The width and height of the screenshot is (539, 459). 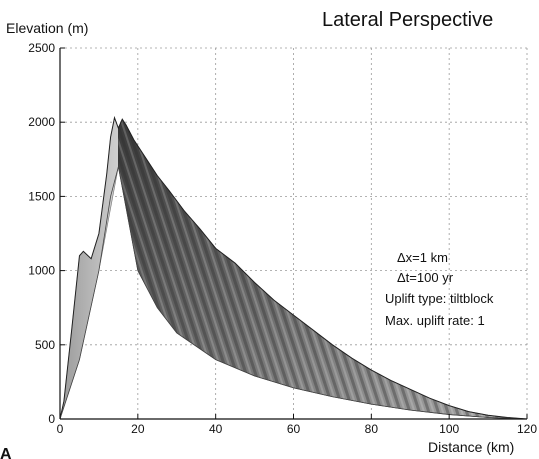 What do you see at coordinates (294, 429) in the screenshot?
I see `x-tick-label: 60` at bounding box center [294, 429].